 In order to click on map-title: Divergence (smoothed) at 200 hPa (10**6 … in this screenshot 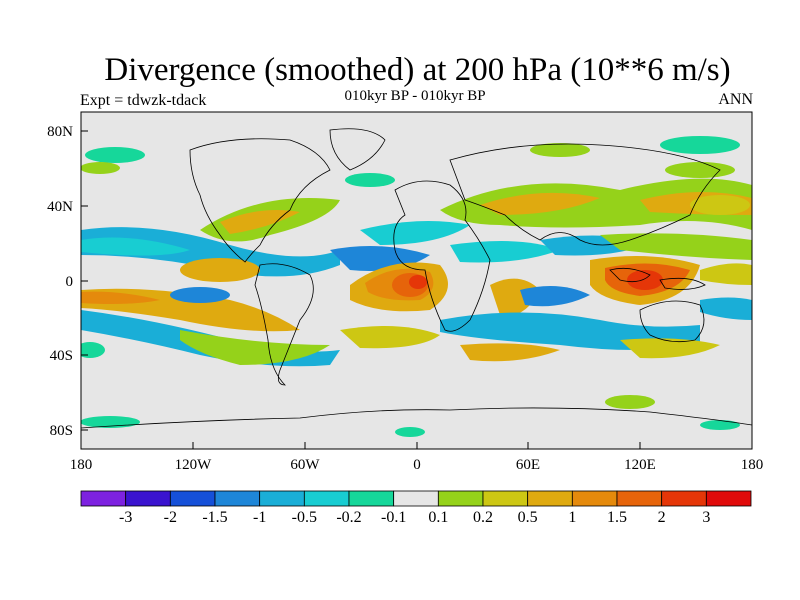, I will do `click(417, 70)`.